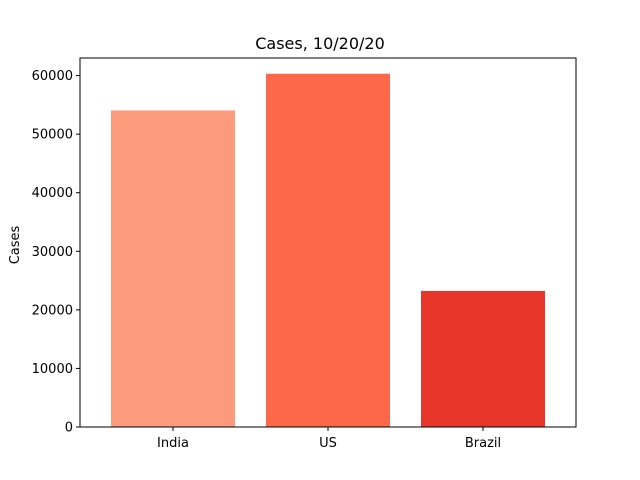 The width and height of the screenshot is (640, 480). I want to click on y-tick-label: 40000, so click(52, 193).